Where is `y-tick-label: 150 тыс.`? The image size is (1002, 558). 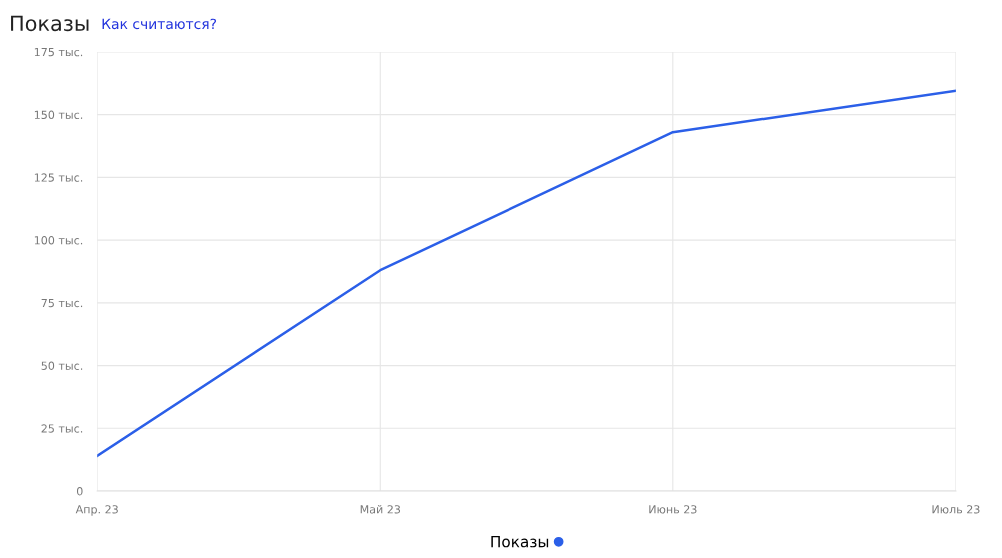
y-tick-label: 150 тыс. is located at coordinates (58, 115).